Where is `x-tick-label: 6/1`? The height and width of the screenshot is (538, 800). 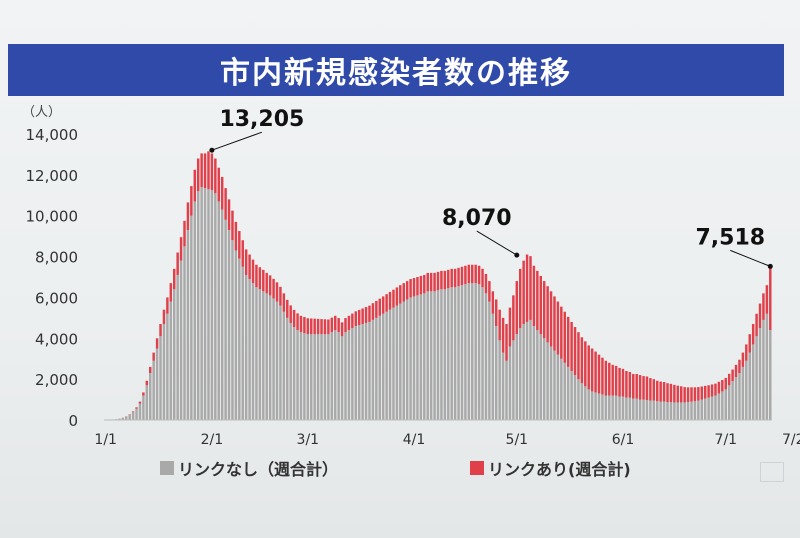 x-tick-label: 6/1 is located at coordinates (623, 440).